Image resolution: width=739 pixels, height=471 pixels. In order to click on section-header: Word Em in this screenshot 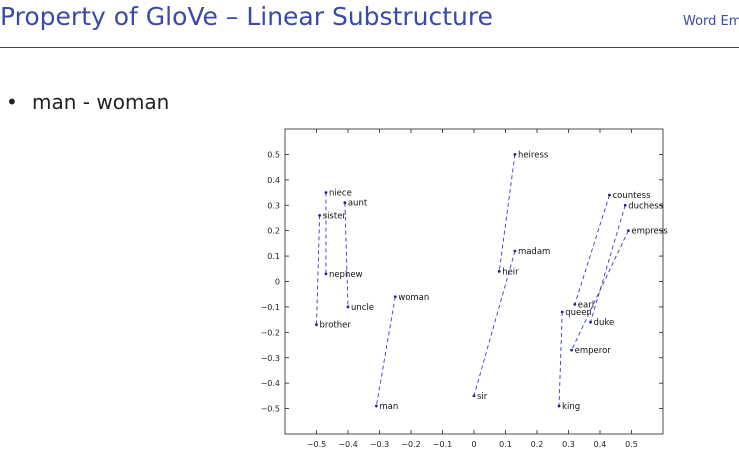, I will do `click(711, 21)`.